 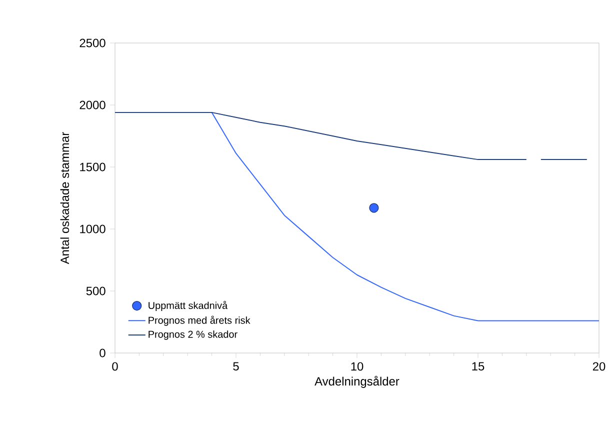 What do you see at coordinates (65, 198) in the screenshot?
I see `y-axis-title: Antal oskadade stammar` at bounding box center [65, 198].